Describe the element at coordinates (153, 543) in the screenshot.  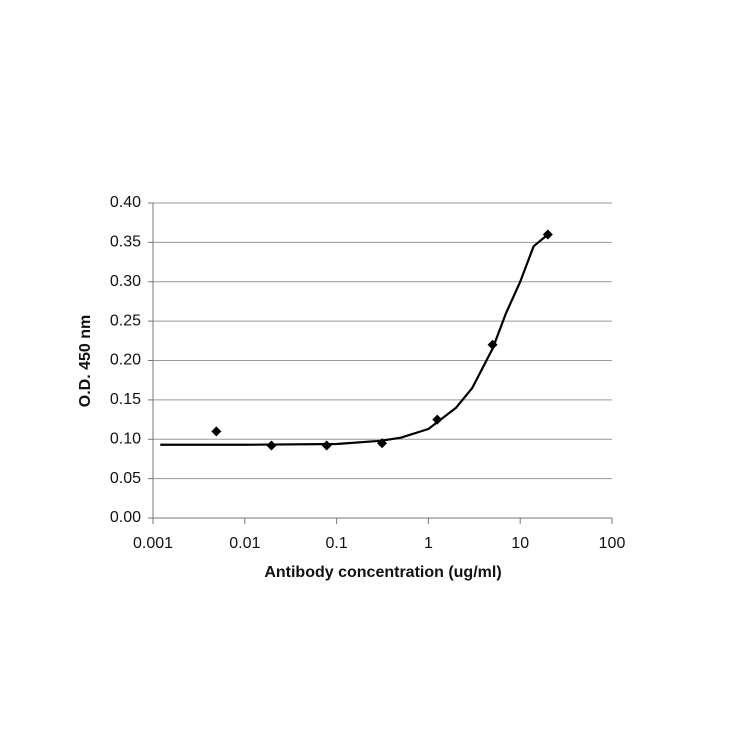
I see `x-tick-label: 0.001` at that location.